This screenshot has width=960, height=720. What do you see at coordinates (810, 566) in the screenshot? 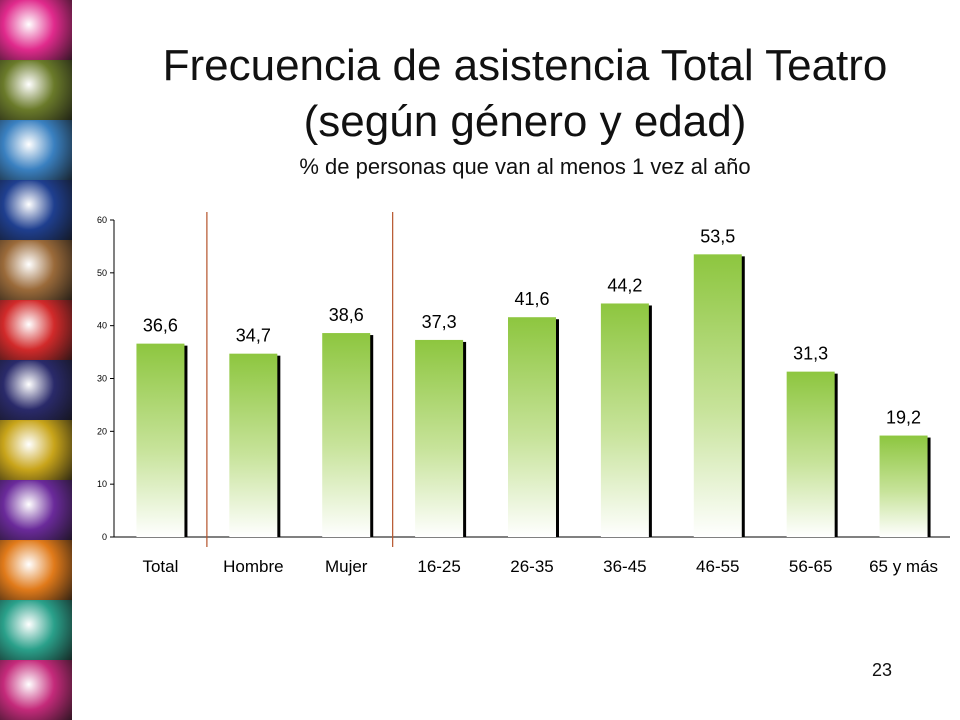
I see `category-label: 56-65` at bounding box center [810, 566].